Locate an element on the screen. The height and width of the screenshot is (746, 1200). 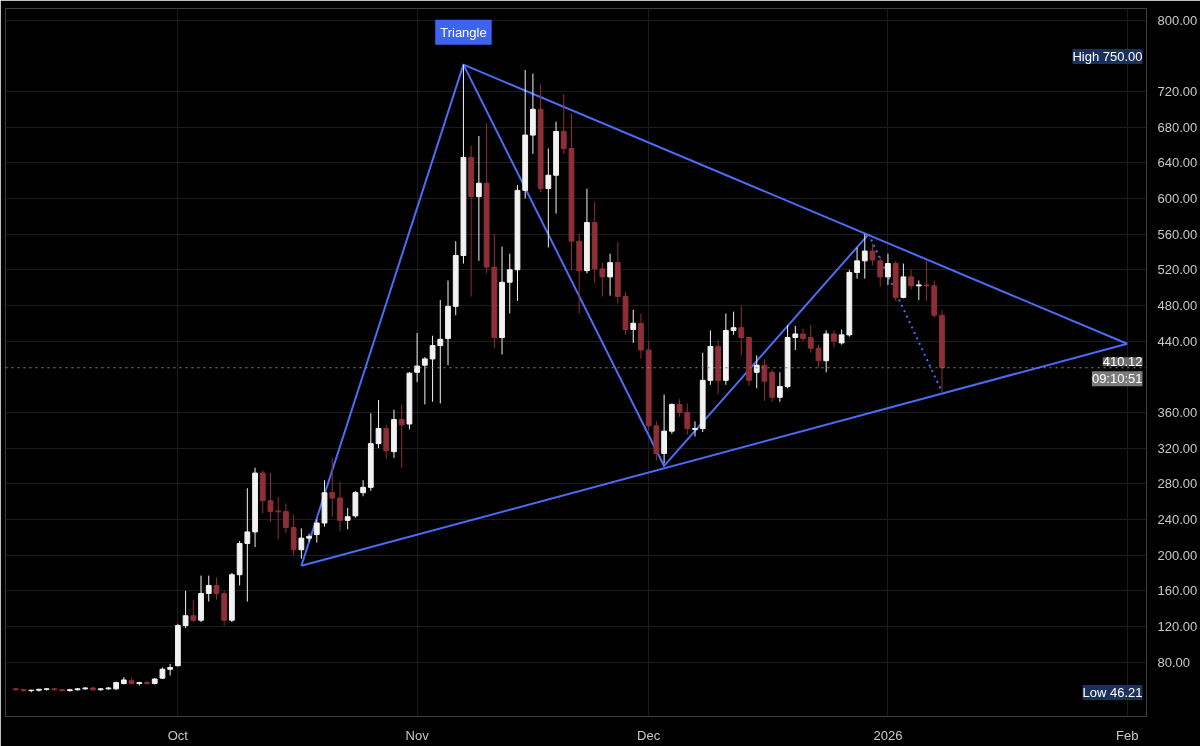
y-tick-label: 120.00 is located at coordinates (1177, 626).